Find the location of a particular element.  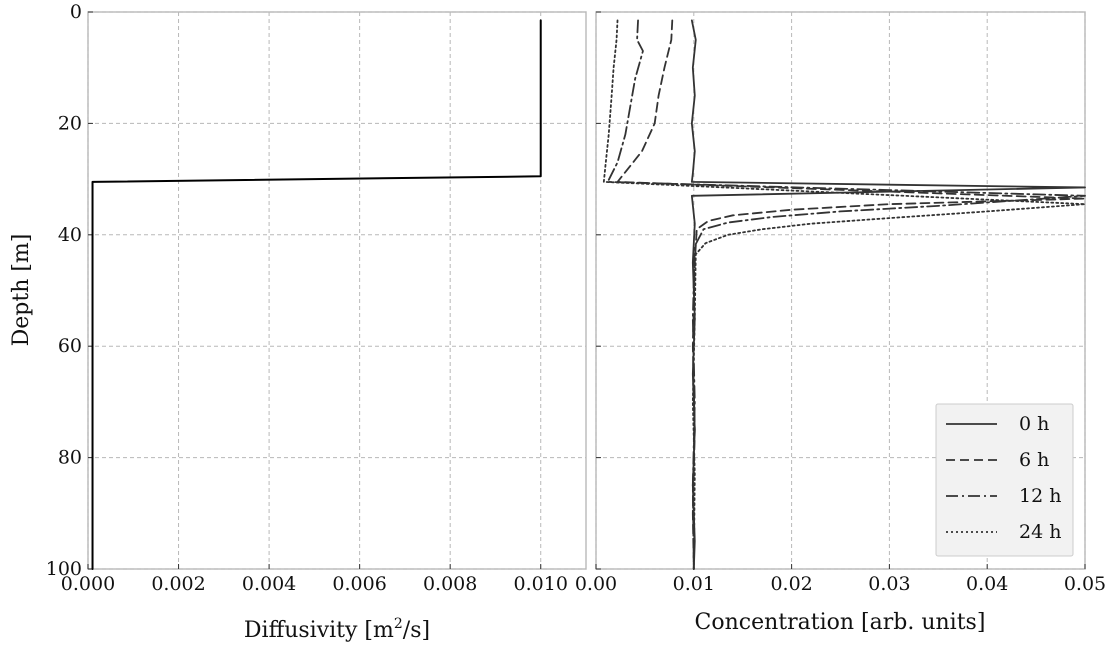

legend-box is located at coordinates (1004, 480).